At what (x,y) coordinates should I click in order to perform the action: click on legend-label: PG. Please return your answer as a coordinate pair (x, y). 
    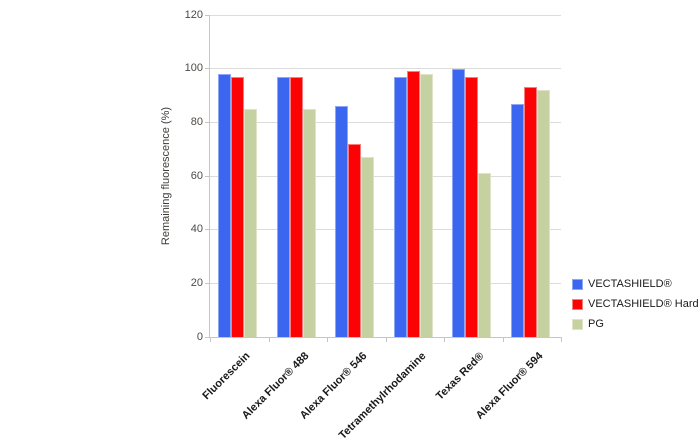
    Looking at the image, I should click on (596, 324).